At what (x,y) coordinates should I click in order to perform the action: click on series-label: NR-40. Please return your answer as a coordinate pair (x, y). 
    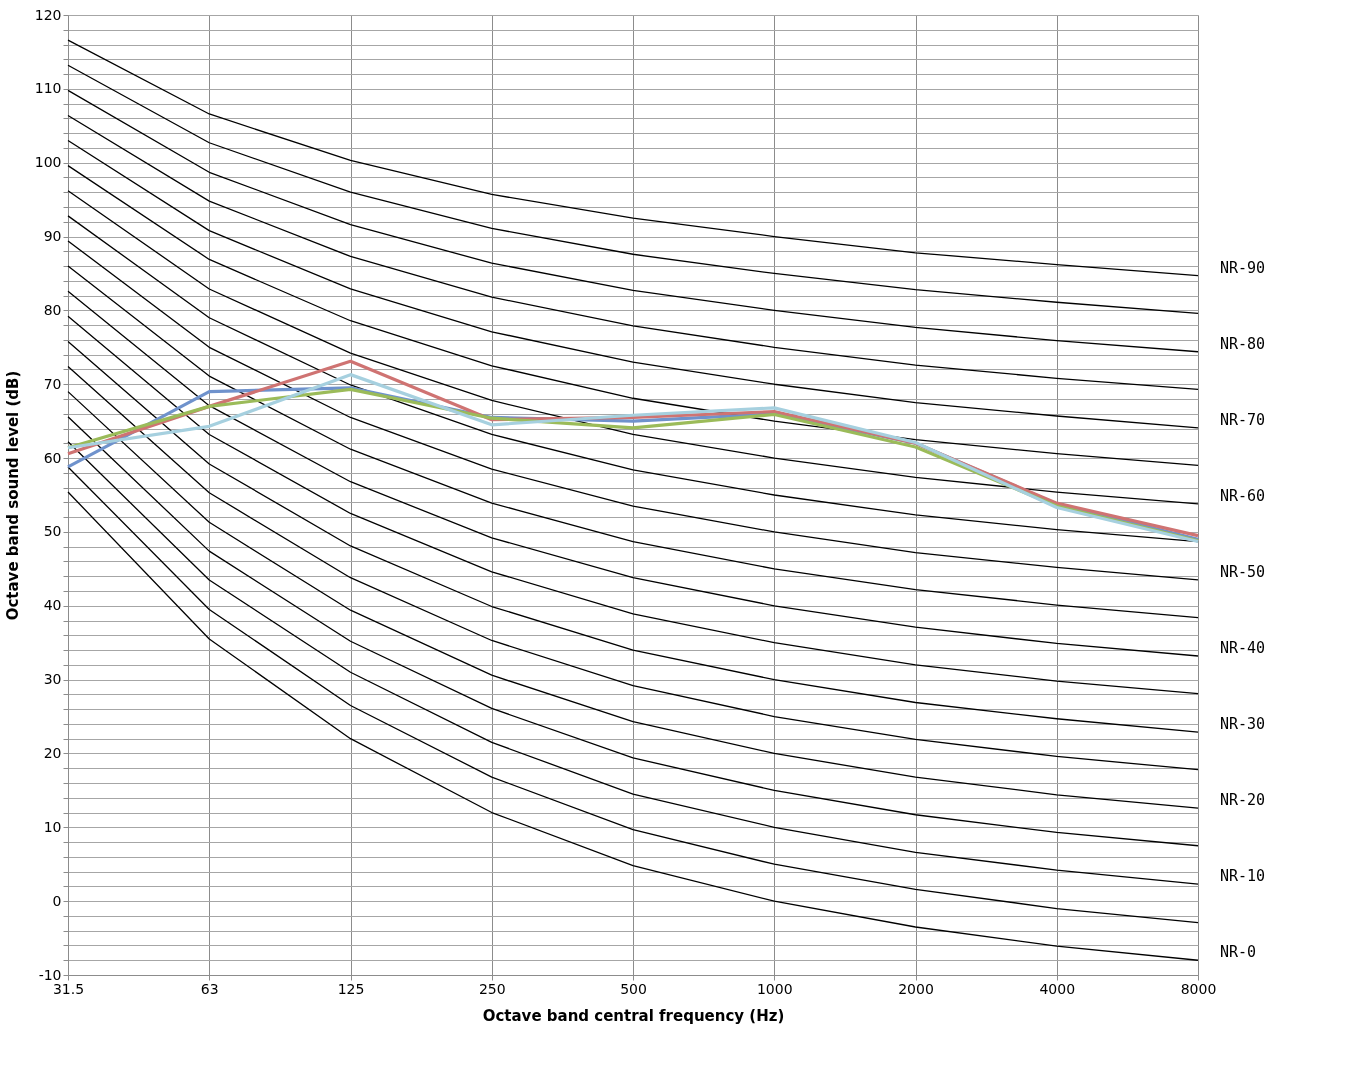
    Looking at the image, I should click on (1243, 647).